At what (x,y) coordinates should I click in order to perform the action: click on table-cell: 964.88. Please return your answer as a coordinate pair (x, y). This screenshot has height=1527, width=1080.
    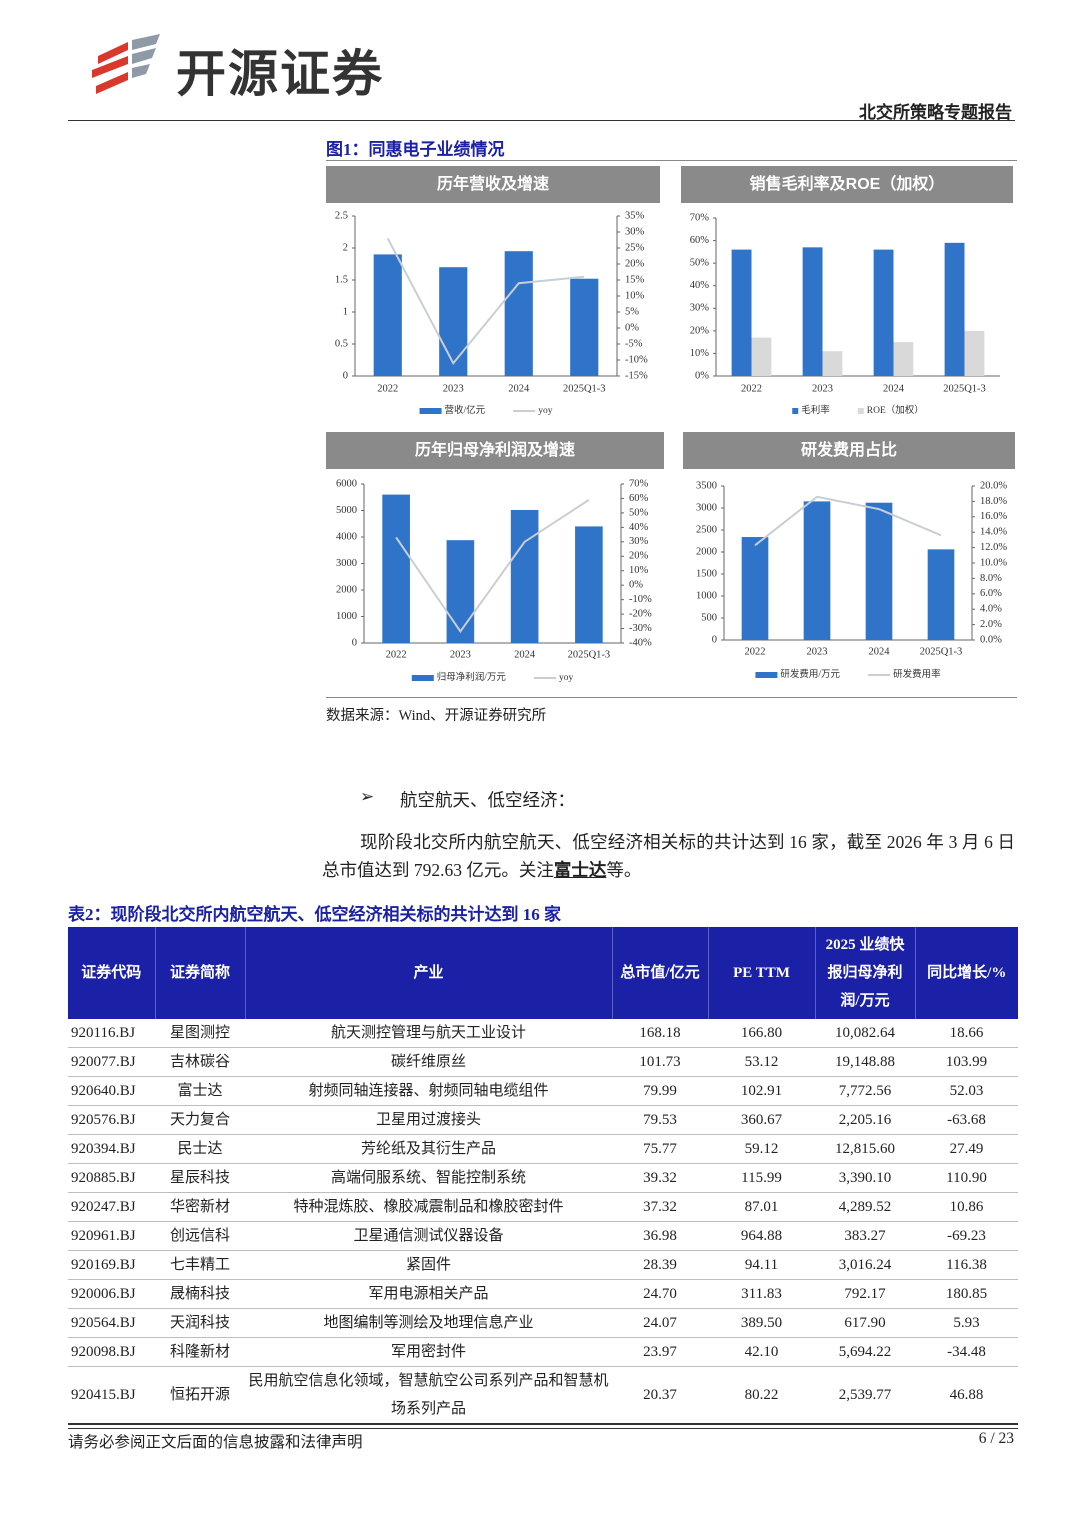
    Looking at the image, I should click on (761, 1236).